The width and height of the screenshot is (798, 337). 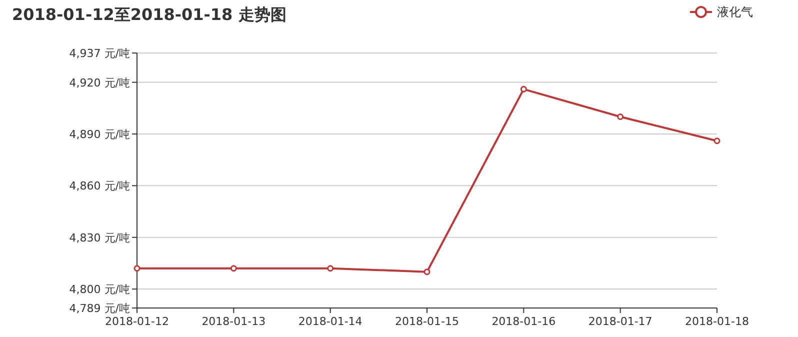 I want to click on y-tick-label: 4,789 元/吨, so click(x=99, y=308).